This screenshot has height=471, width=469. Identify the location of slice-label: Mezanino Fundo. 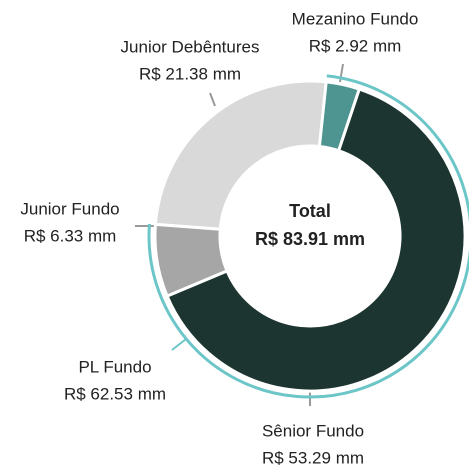
(355, 18).